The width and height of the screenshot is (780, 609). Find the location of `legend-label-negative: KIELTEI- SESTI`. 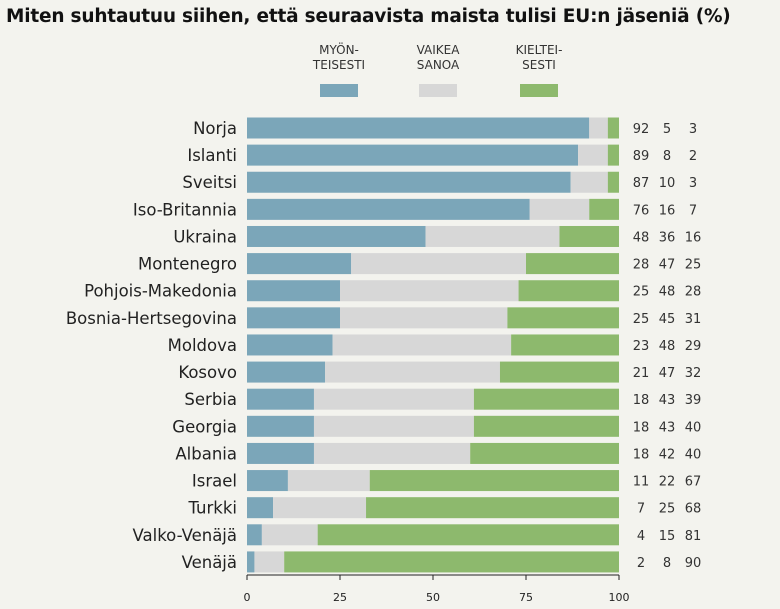

legend-label-negative: KIELTEI- SESTI is located at coordinates (539, 58).